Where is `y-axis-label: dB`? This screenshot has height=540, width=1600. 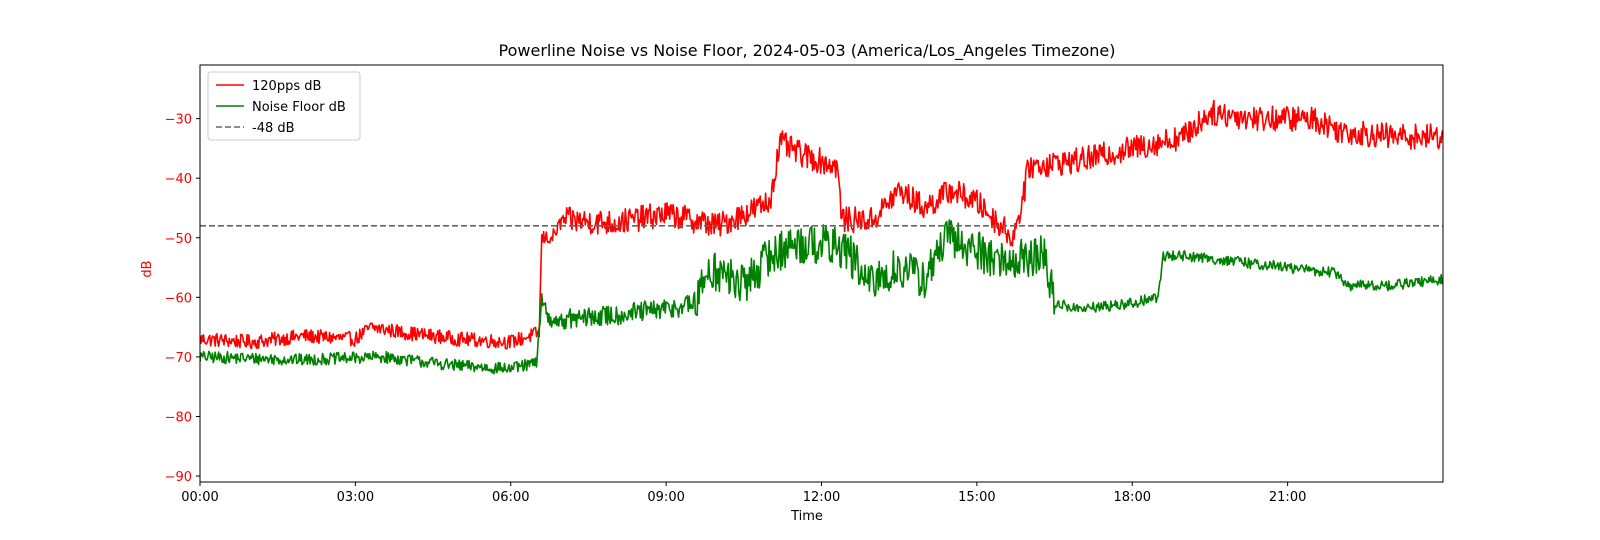
y-axis-label: dB is located at coordinates (147, 268).